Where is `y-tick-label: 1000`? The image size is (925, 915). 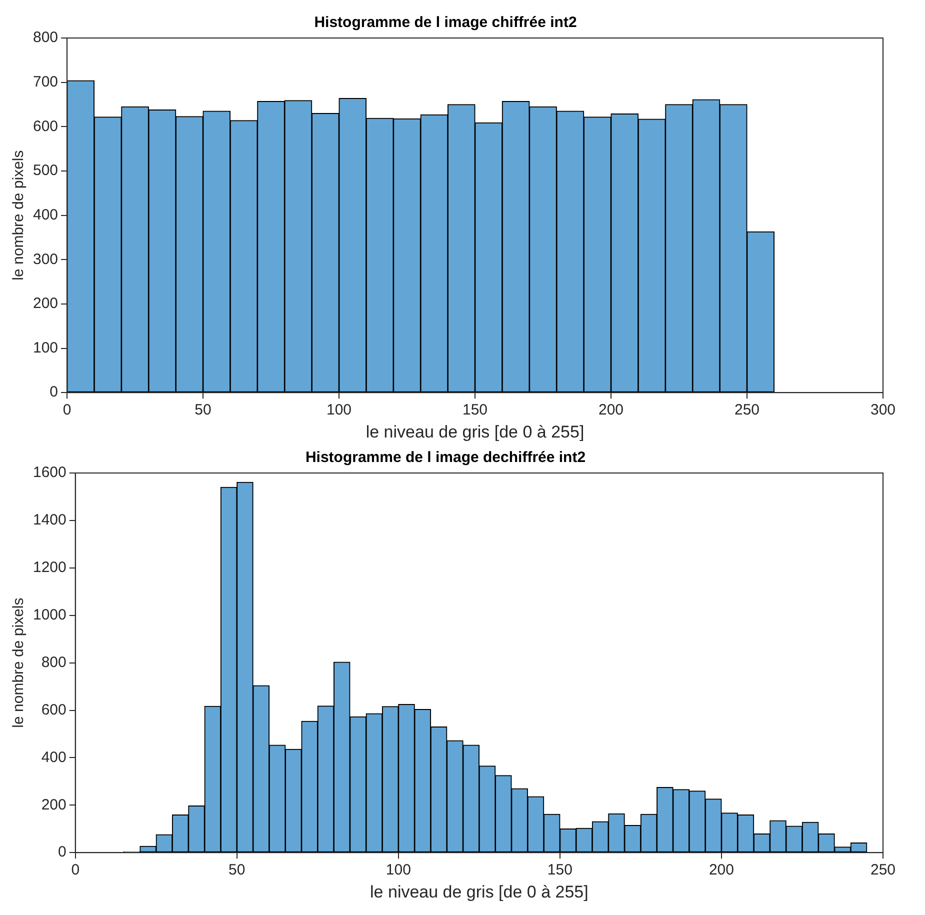 y-tick-label: 1000 is located at coordinates (49, 615).